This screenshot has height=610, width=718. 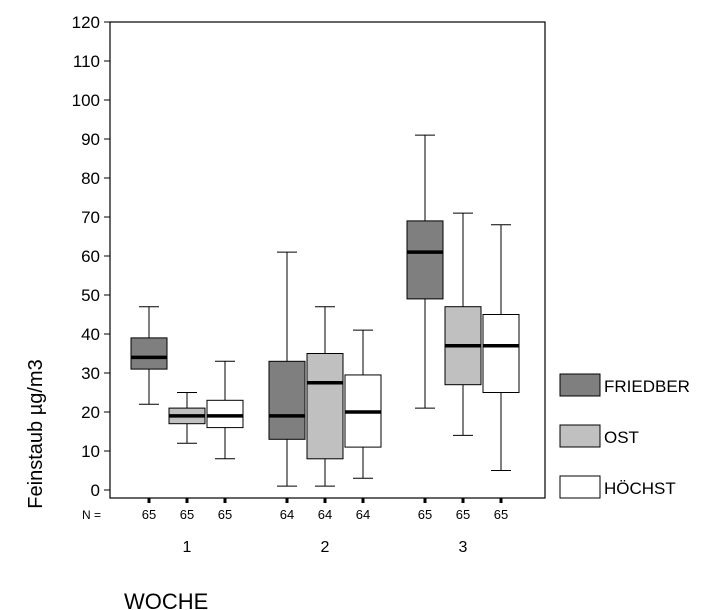 I want to click on y-tick-label: 120, so click(x=86, y=22).